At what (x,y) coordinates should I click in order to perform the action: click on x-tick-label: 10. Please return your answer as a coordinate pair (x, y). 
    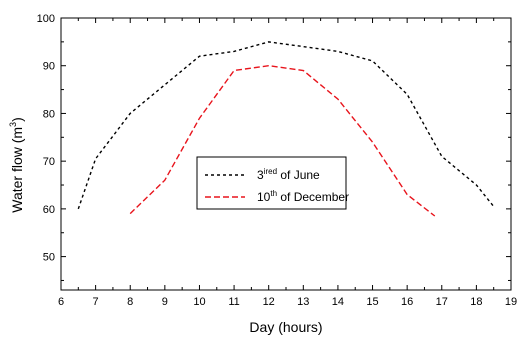
    Looking at the image, I should click on (199, 302).